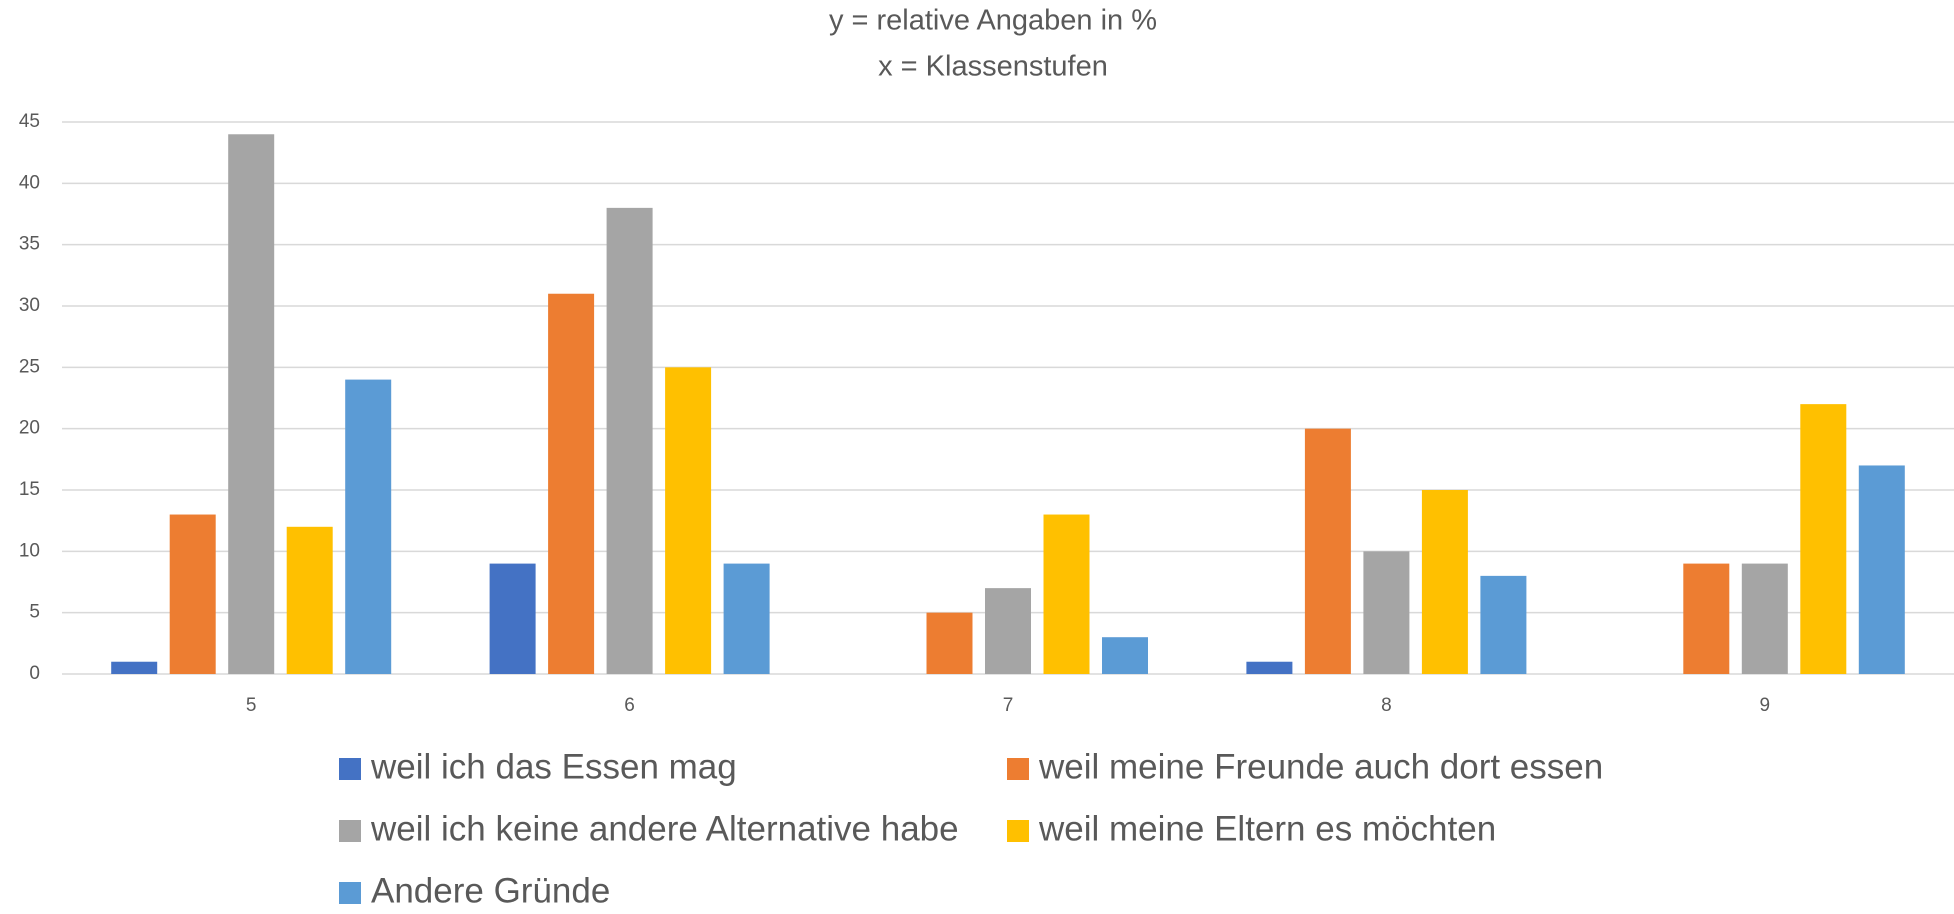 This screenshot has width=1954, height=914. I want to click on legend-label: weil ich das Essen mag, so click(553, 766).